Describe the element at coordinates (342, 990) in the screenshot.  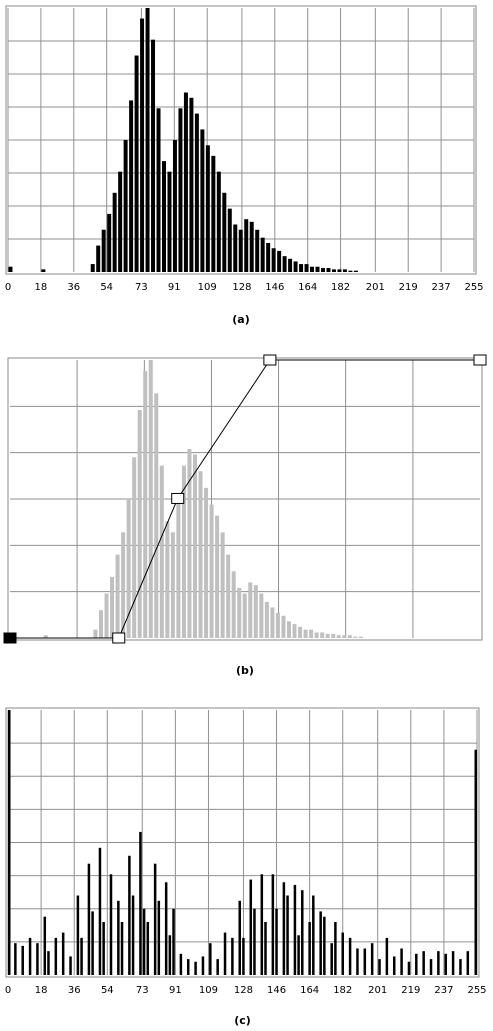
I see `x-tick-label: 182` at that location.